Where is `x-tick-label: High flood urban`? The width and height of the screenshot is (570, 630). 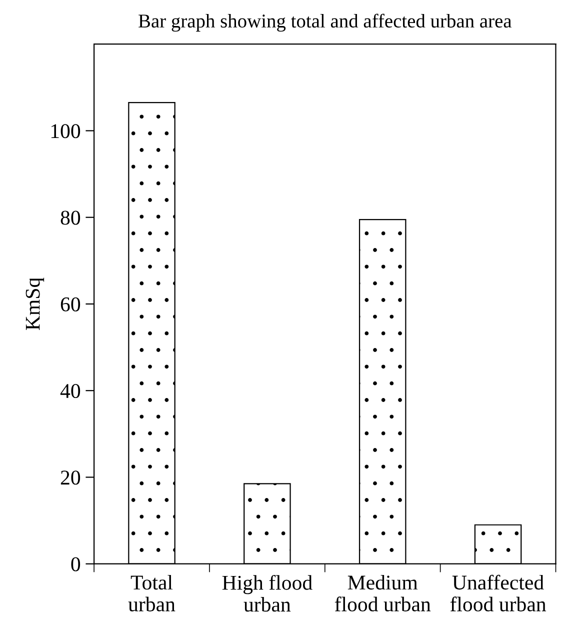 x-tick-label: High flood urban is located at coordinates (267, 593).